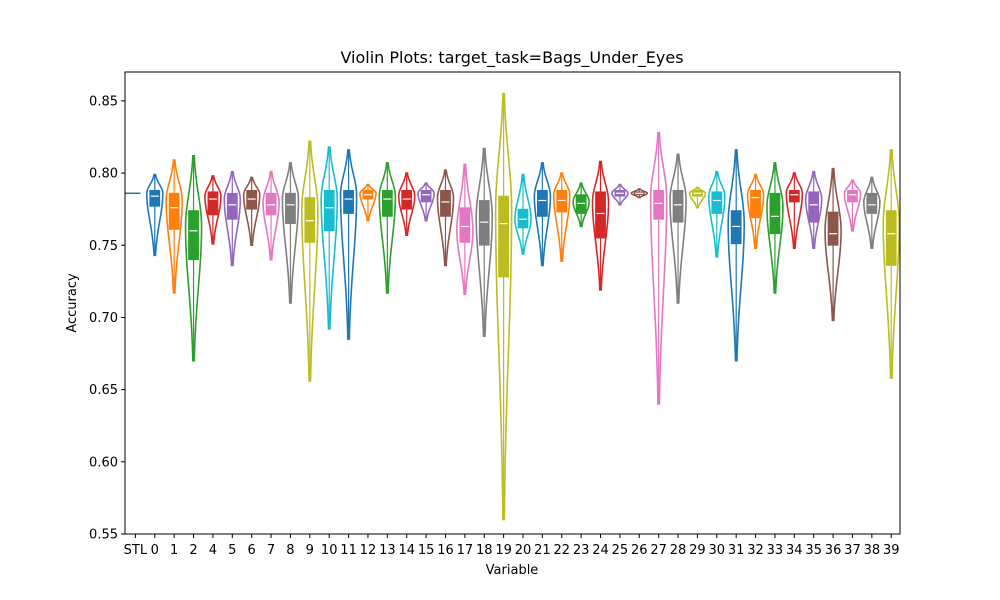 This screenshot has width=1000, height=600. I want to click on x-tick-label: 18, so click(484, 550).